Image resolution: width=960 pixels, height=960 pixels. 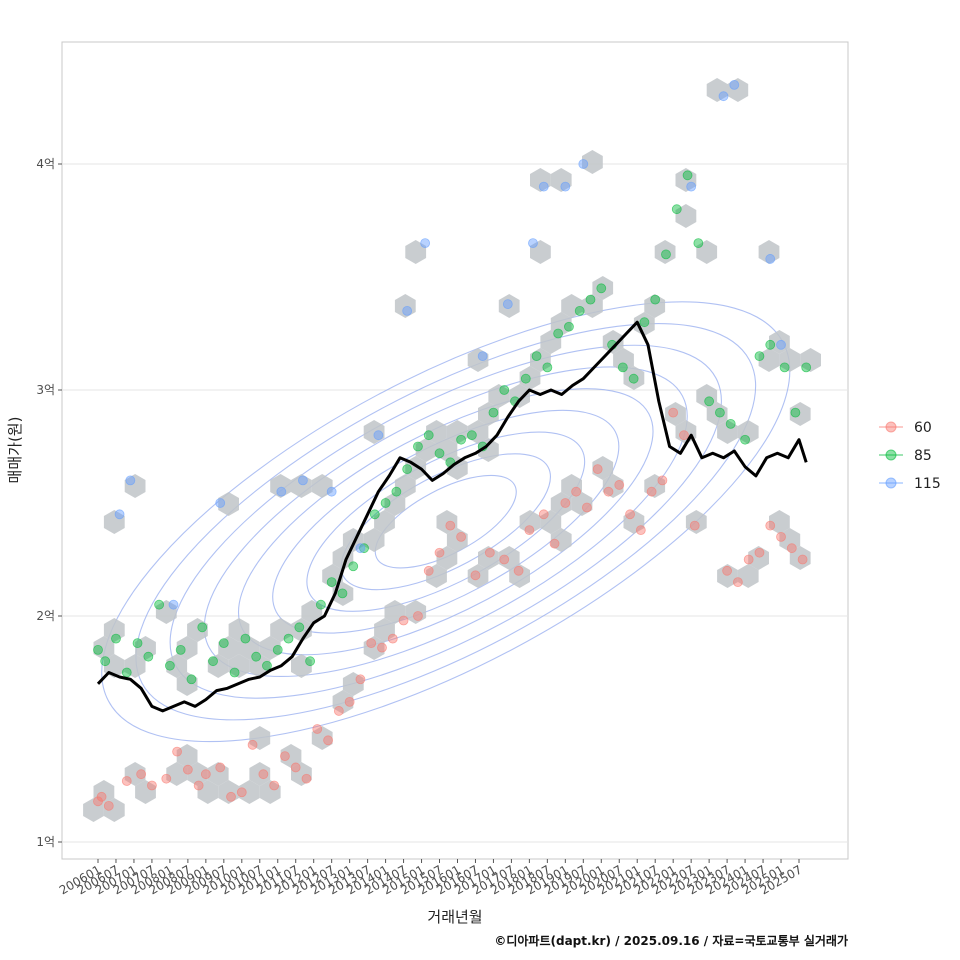 What do you see at coordinates (45, 842) in the screenshot?
I see `y-tick-label: 1억` at bounding box center [45, 842].